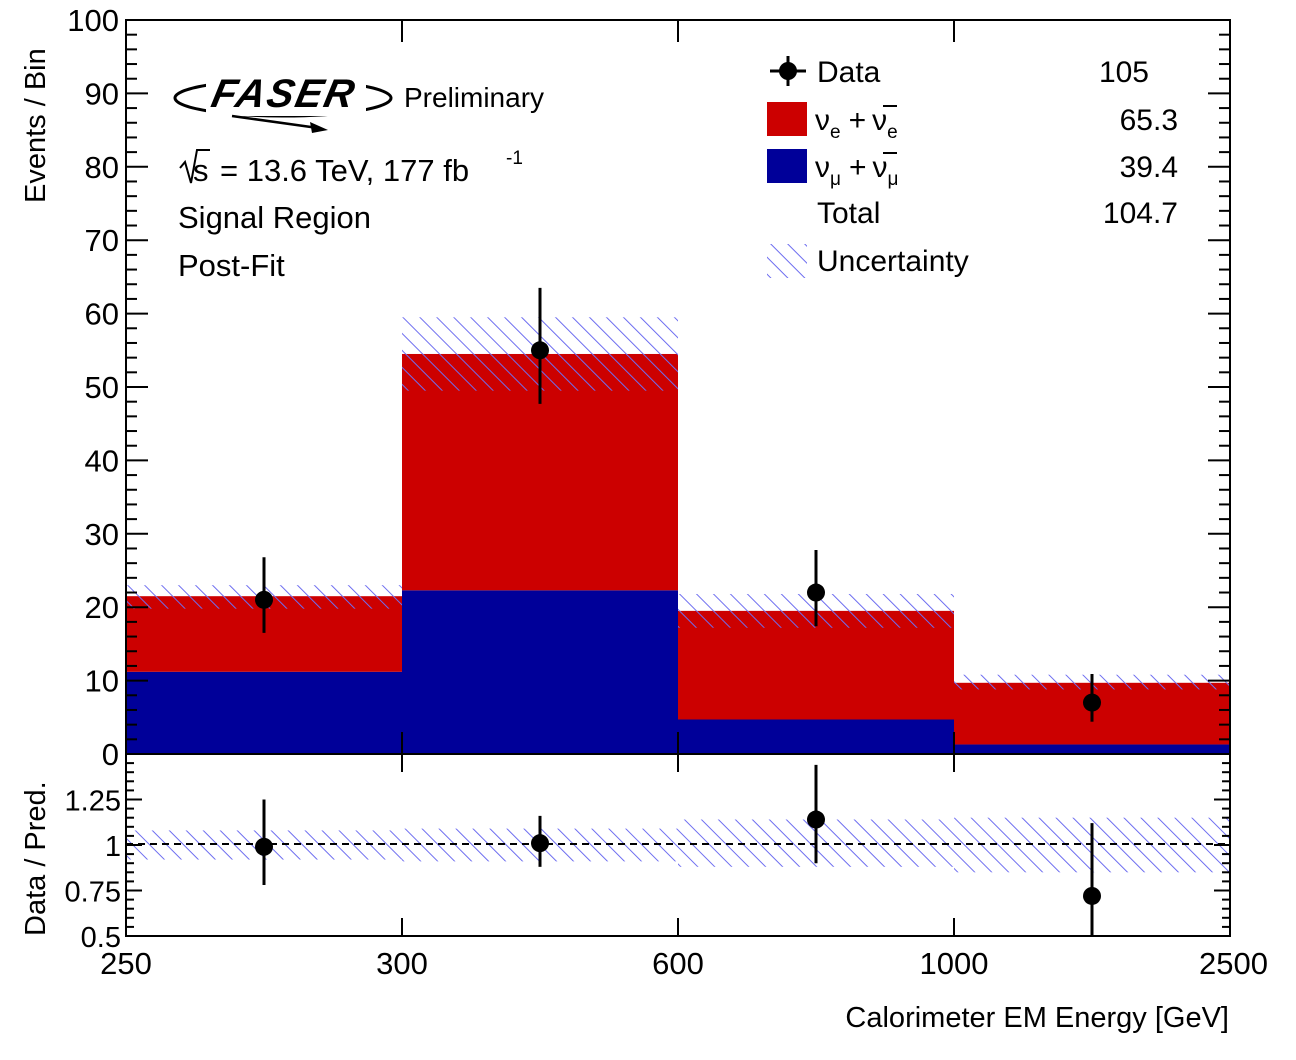 This screenshot has height=1060, width=1296. Describe the element at coordinates (110, 754) in the screenshot. I see `y-tick-label-0: 0` at that location.